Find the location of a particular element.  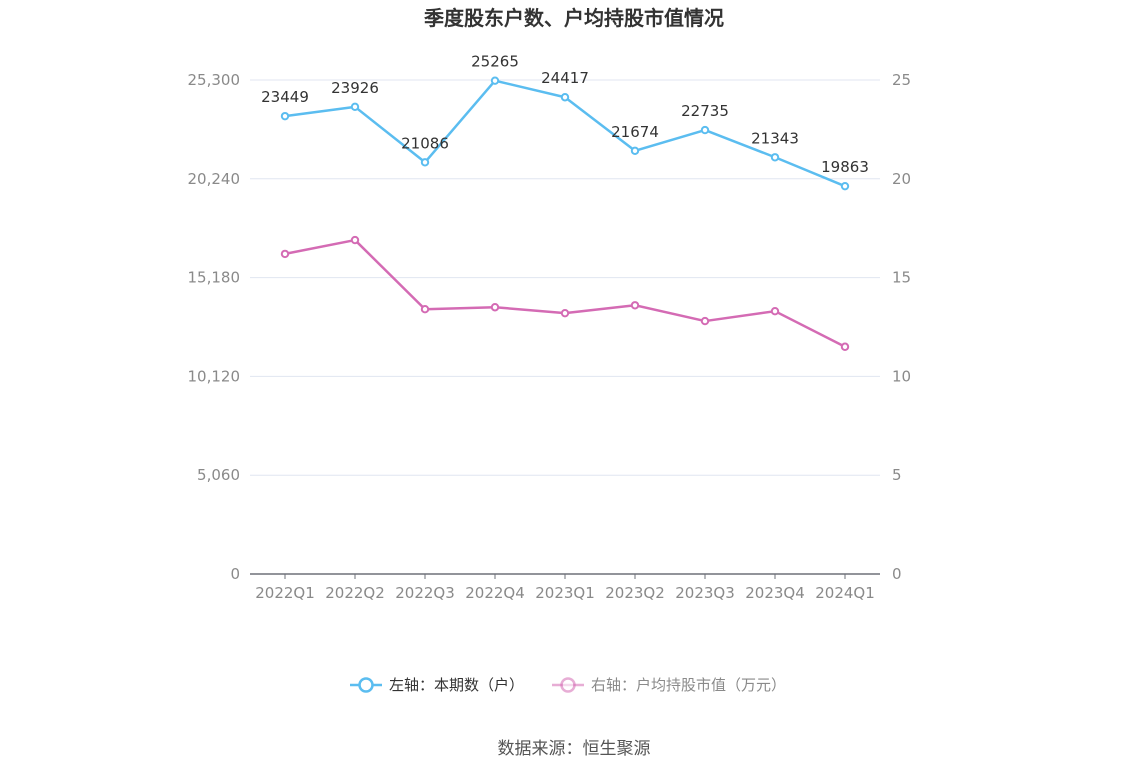

x-tick-label: 2023Q3 is located at coordinates (705, 593).